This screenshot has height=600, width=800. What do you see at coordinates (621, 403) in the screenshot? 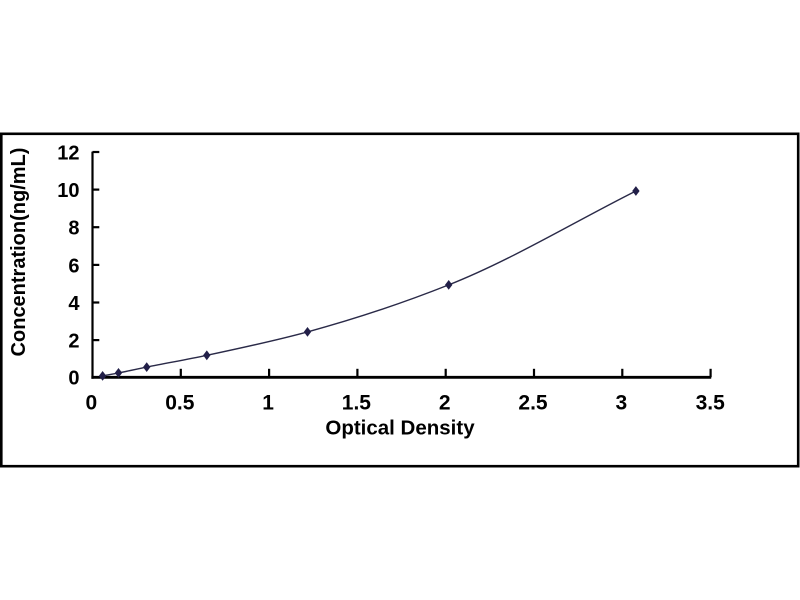
I see `svg-text: 3` at bounding box center [621, 403].